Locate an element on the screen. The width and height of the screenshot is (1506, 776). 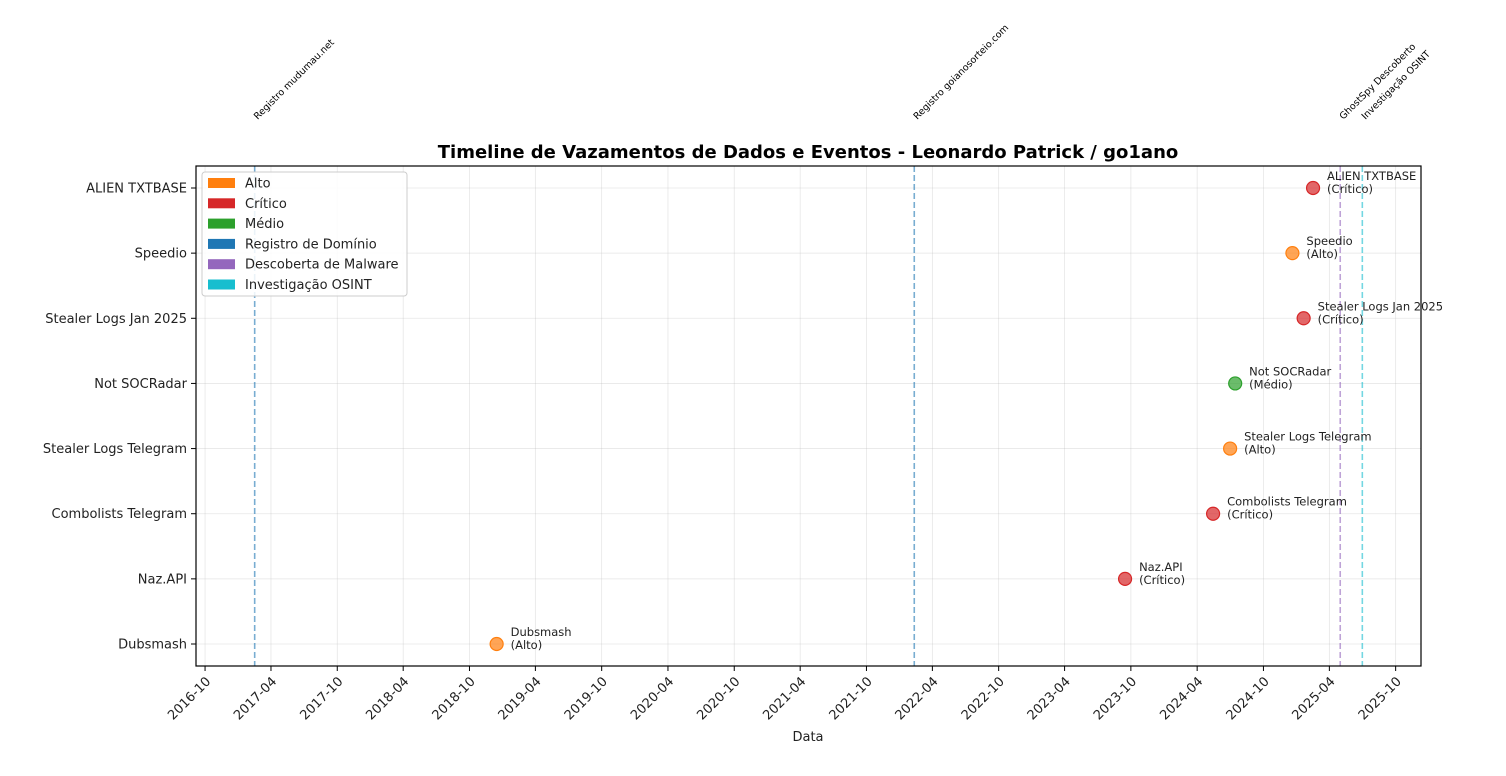
legend-box is located at coordinates (304, 234).